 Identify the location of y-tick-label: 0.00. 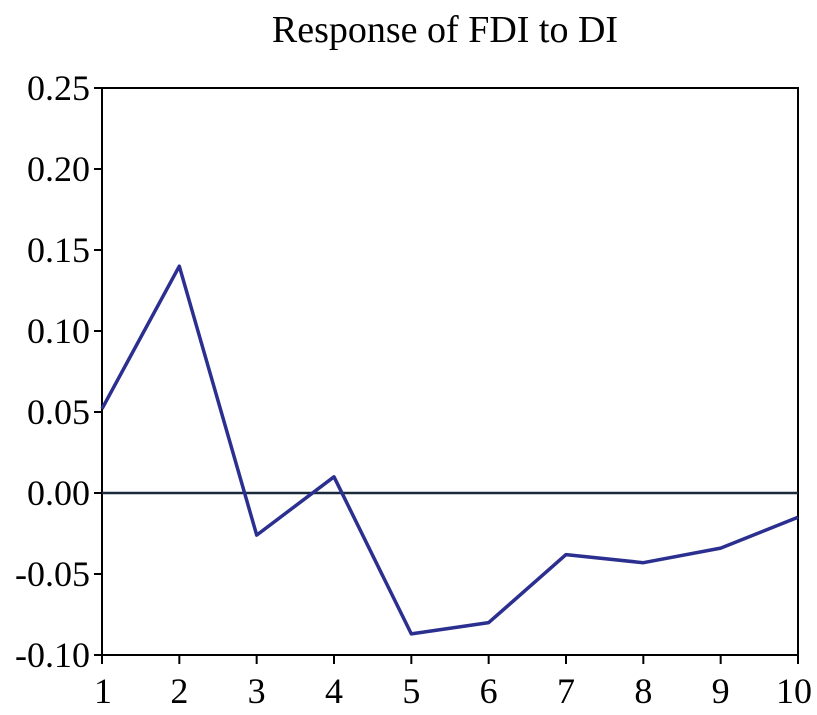
(58, 493).